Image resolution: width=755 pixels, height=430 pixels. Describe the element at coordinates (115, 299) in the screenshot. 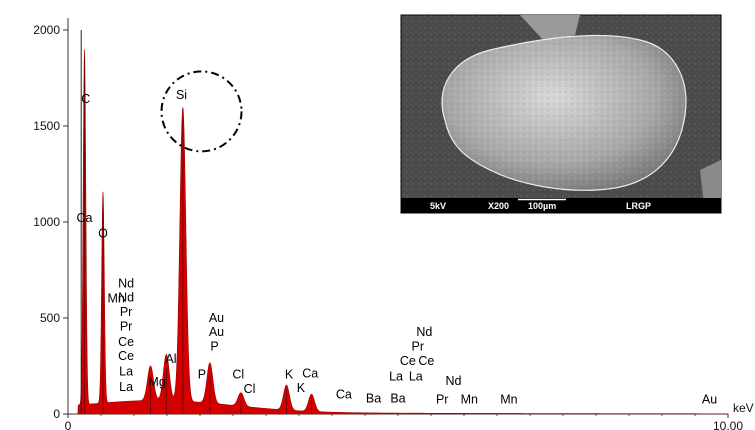

I see `peak-label-mn-4: Mn` at that location.